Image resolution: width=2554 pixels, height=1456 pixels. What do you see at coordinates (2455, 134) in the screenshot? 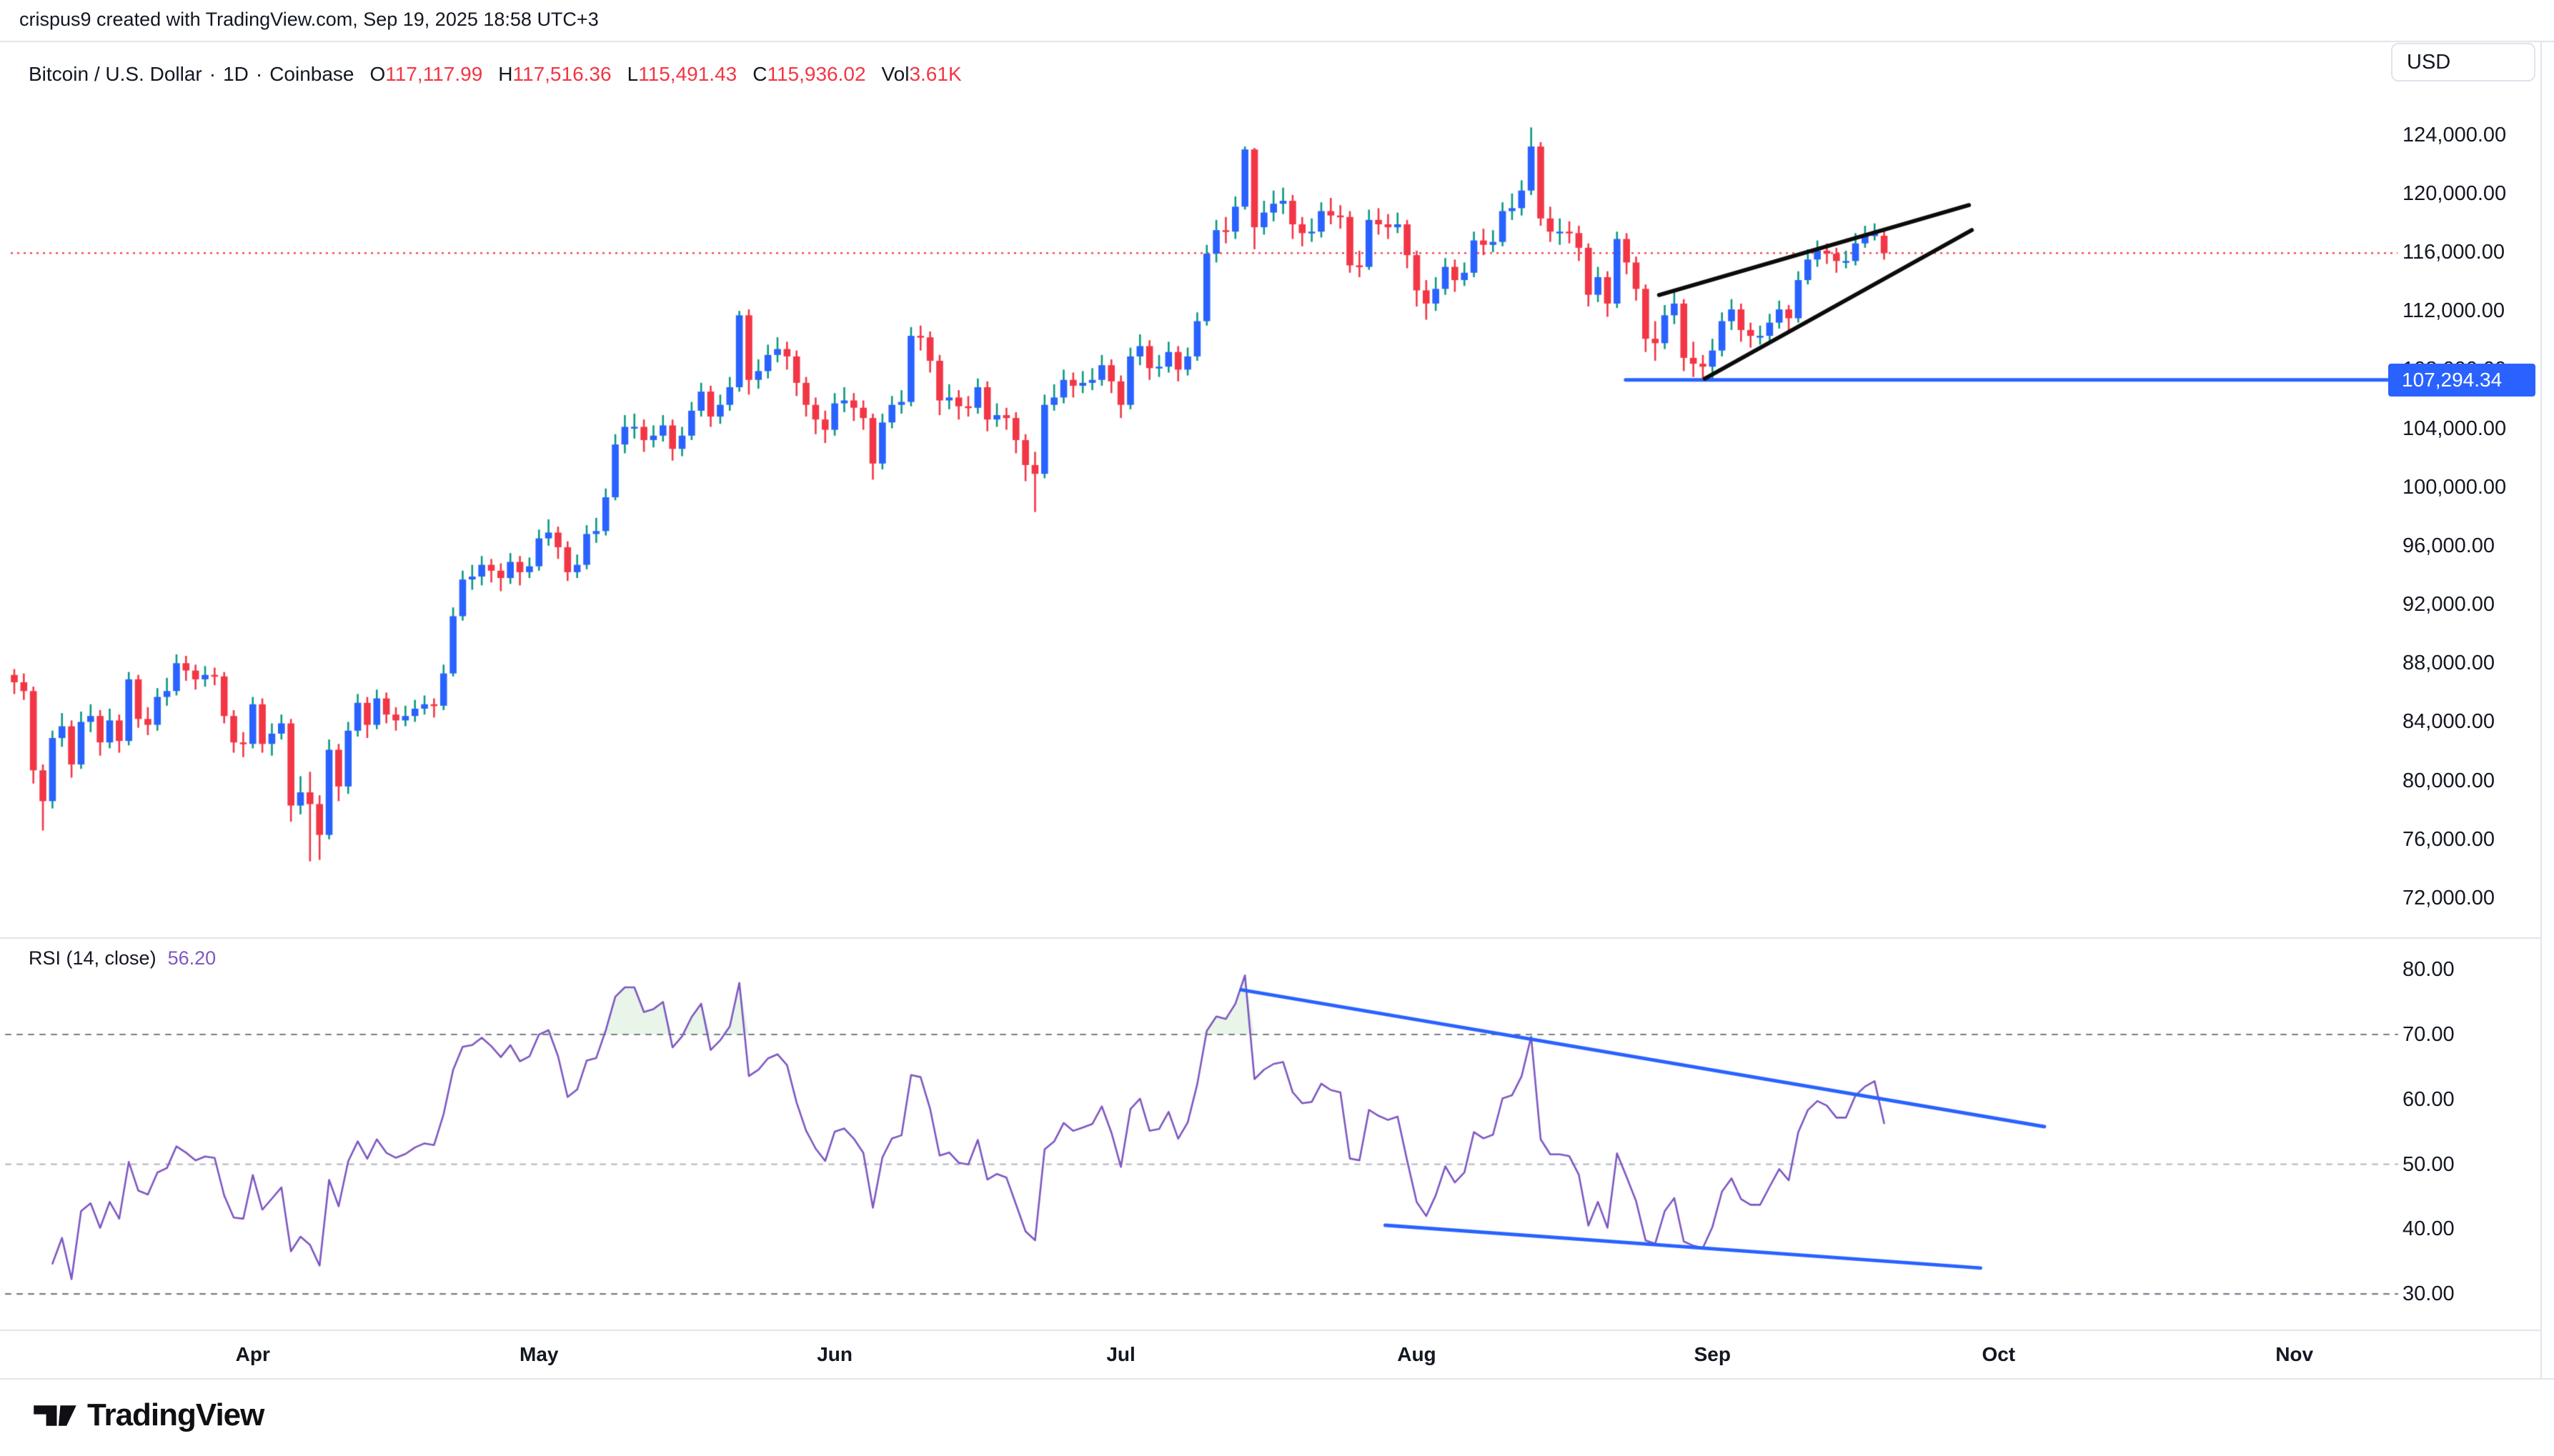
I see `price-axis-label: 124,000.00` at bounding box center [2455, 134].